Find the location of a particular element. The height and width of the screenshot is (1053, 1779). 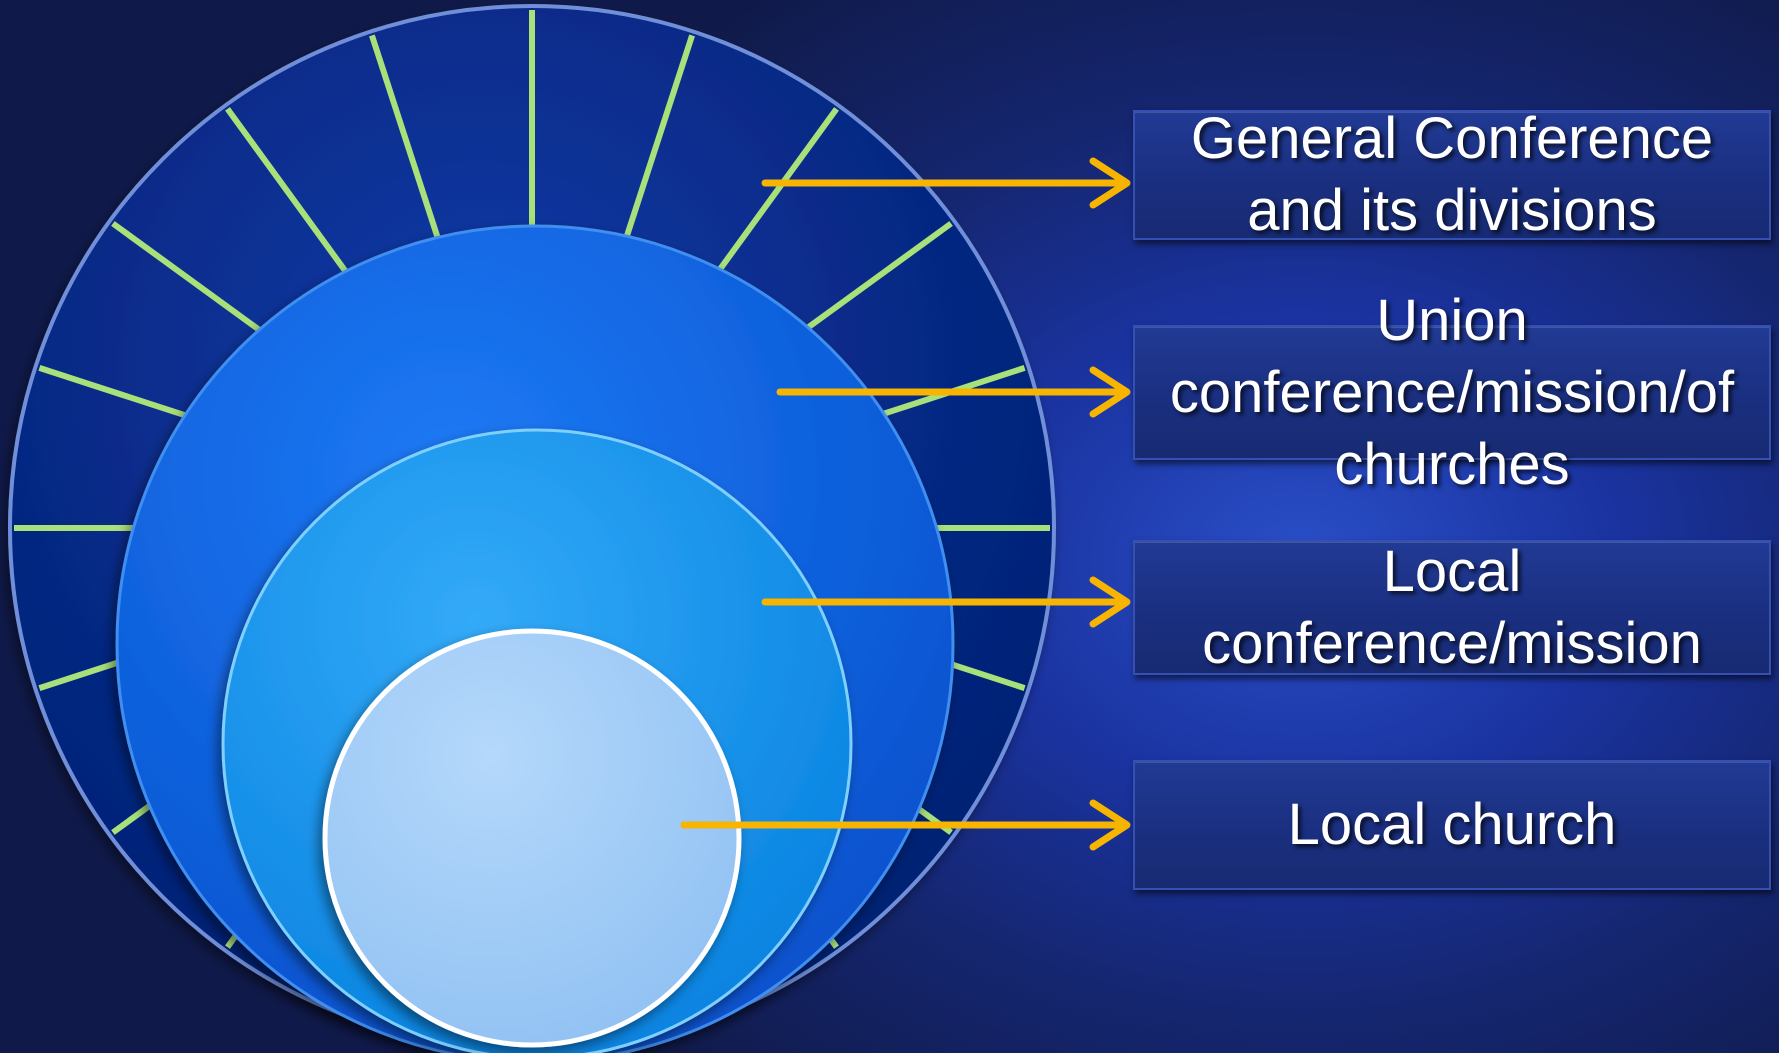

label-union-conference: Union conference/mission/of churches is located at coordinates (1452, 392).